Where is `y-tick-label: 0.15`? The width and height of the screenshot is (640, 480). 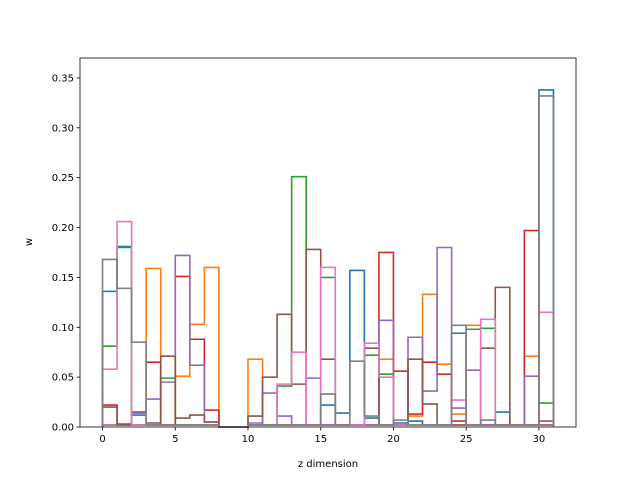
y-tick-label: 0.15 is located at coordinates (63, 278).